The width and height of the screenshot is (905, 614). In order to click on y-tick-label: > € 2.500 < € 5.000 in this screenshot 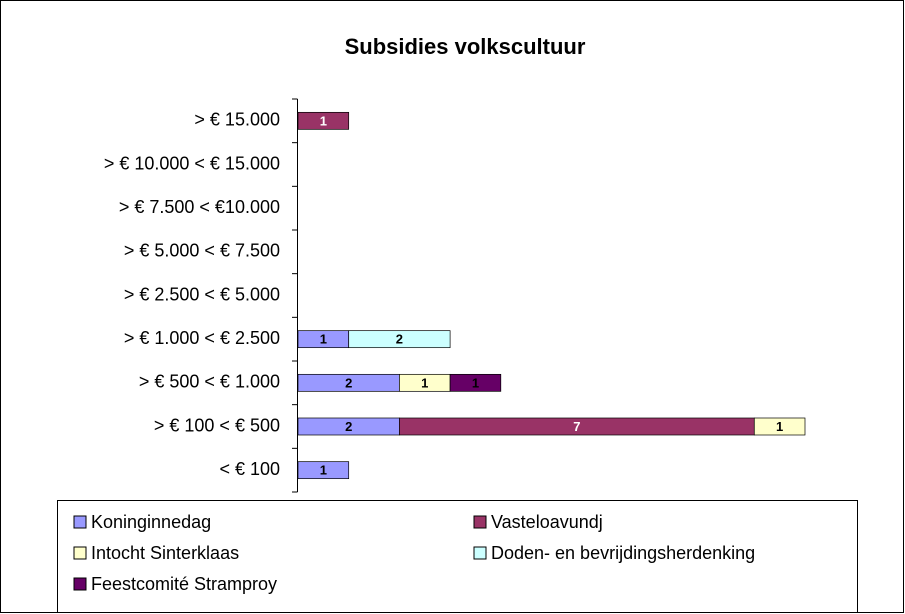, I will do `click(202, 294)`.